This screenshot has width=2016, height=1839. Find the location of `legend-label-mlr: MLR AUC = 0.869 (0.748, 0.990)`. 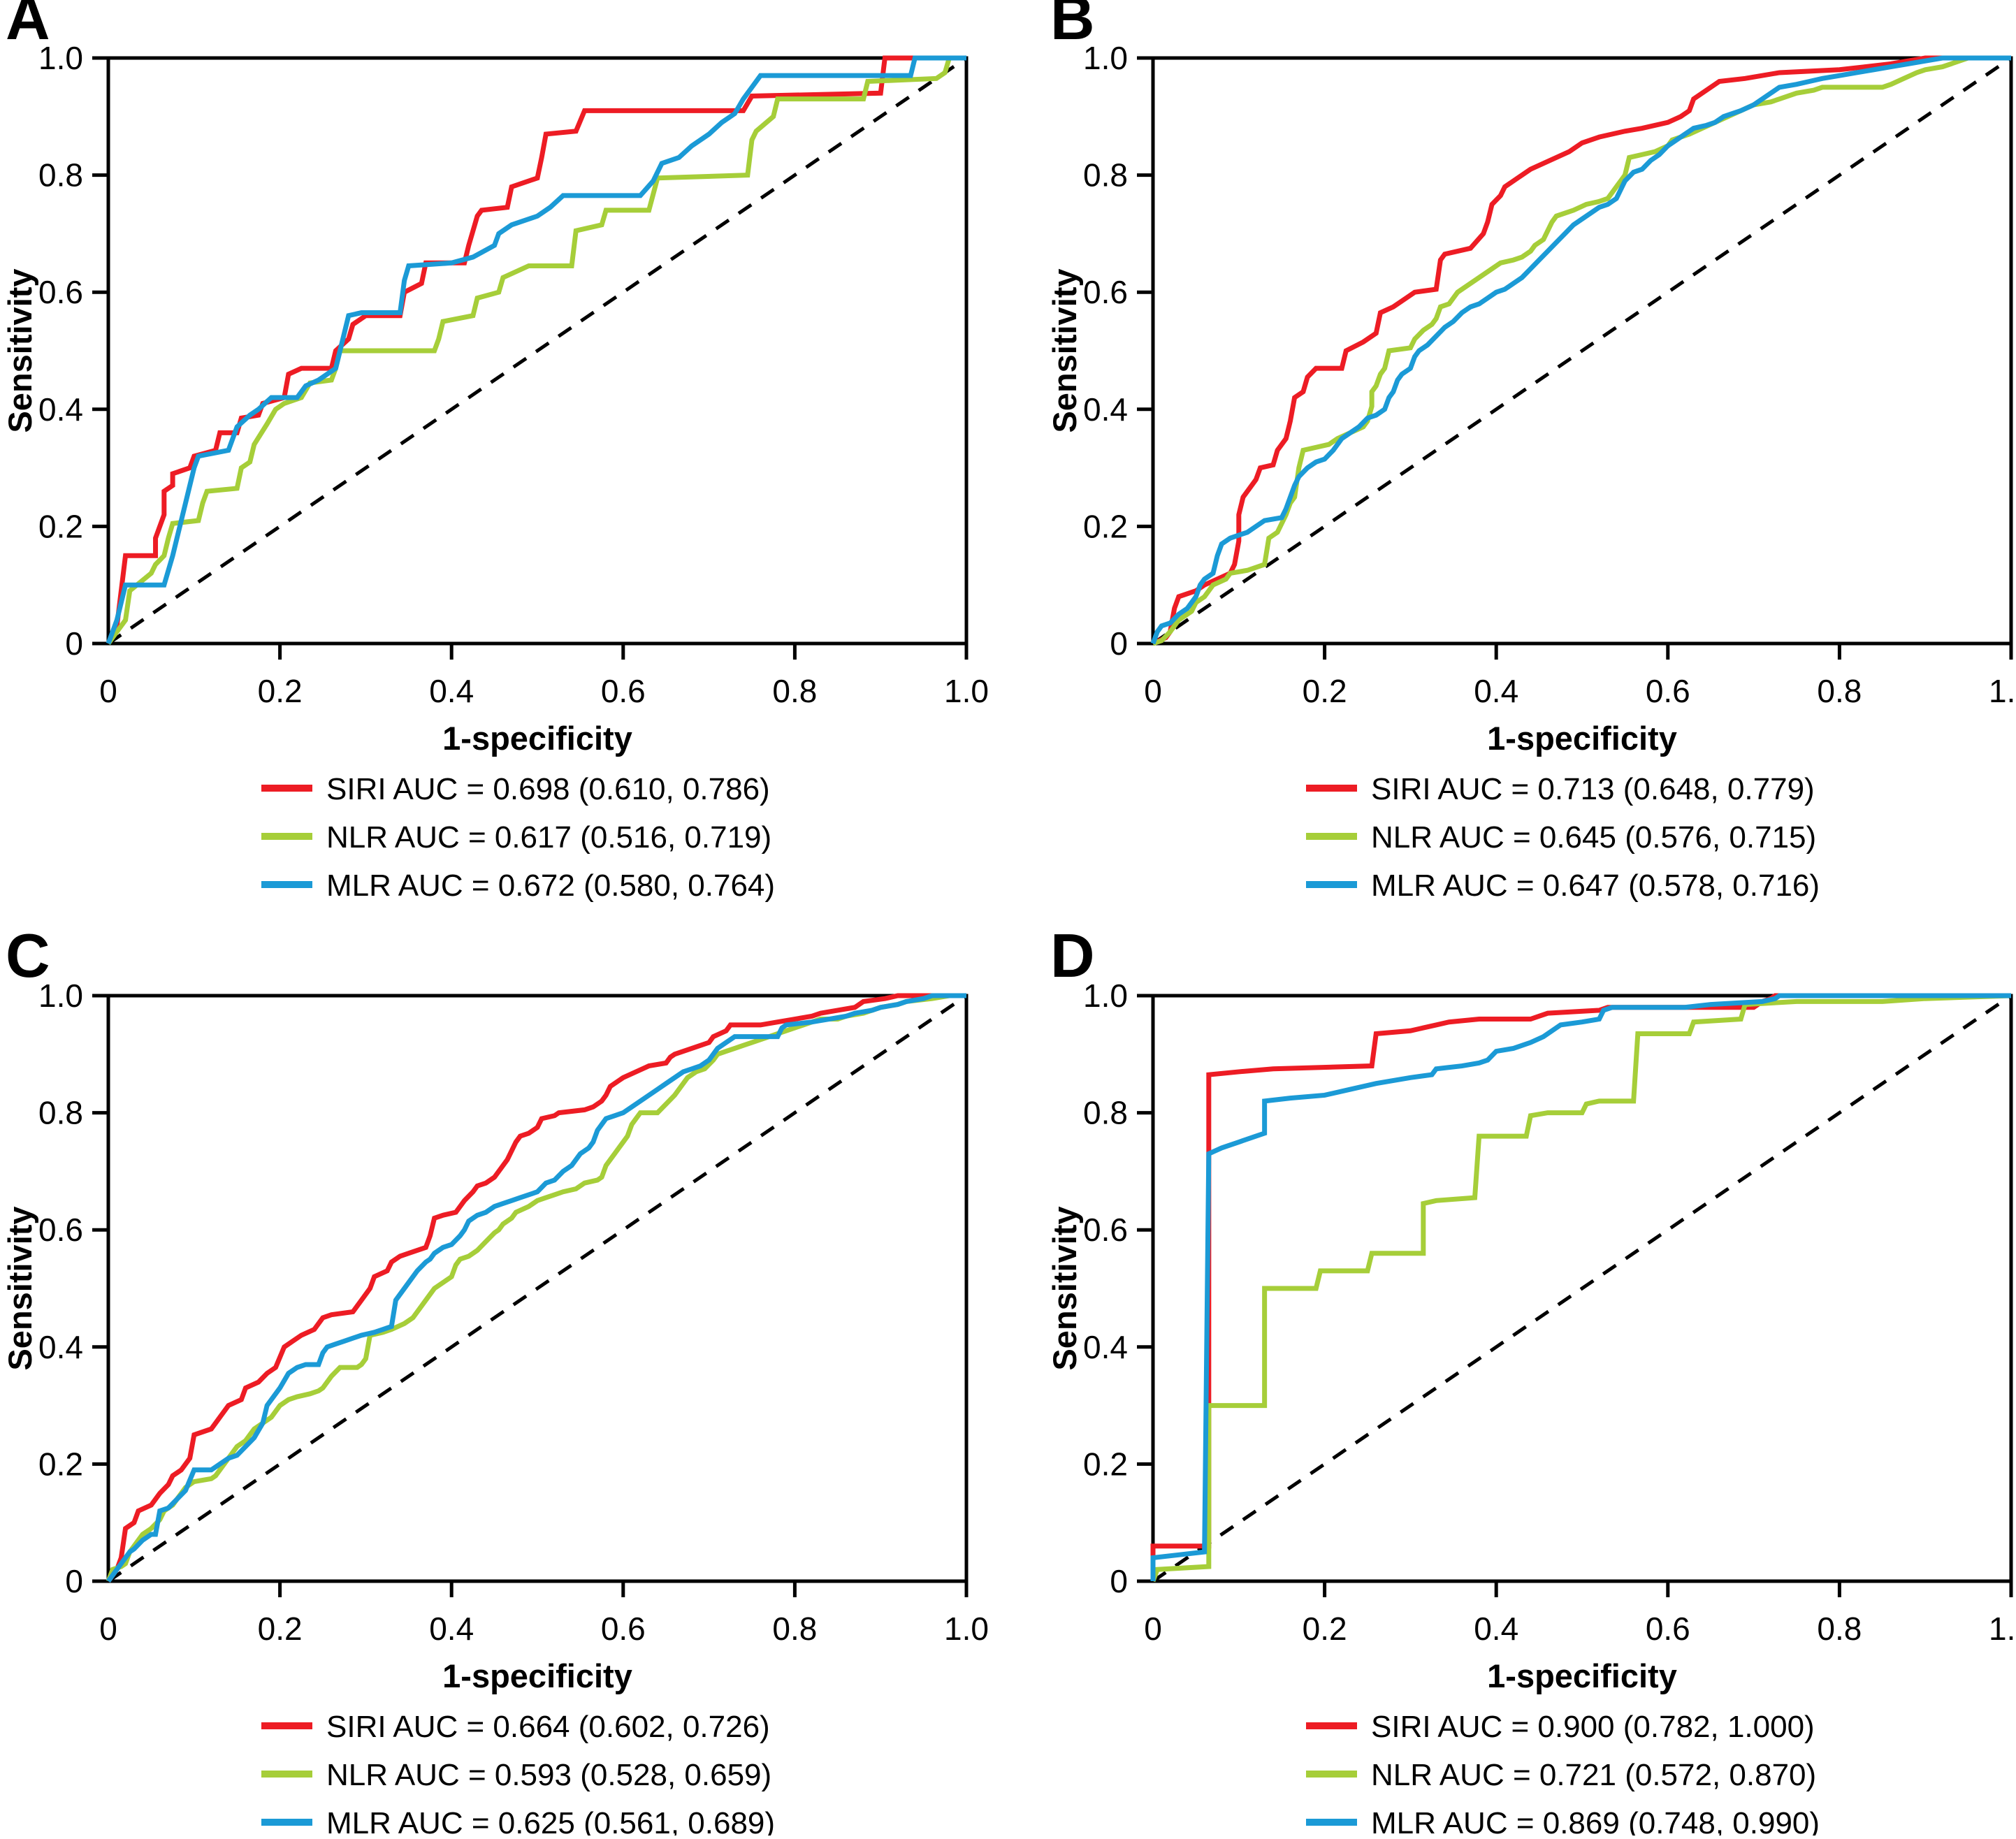

legend-label-mlr: MLR AUC = 0.869 (0.748, 0.990) is located at coordinates (1595, 1821).